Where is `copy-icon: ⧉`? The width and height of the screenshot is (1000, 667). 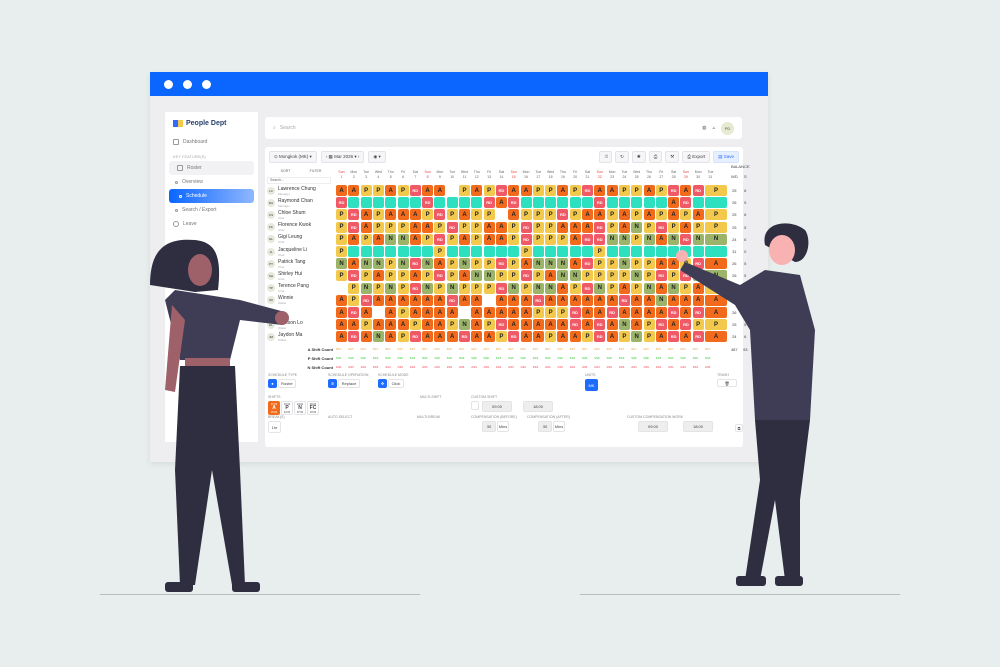
copy-icon: ⧉ is located at coordinates (739, 428).